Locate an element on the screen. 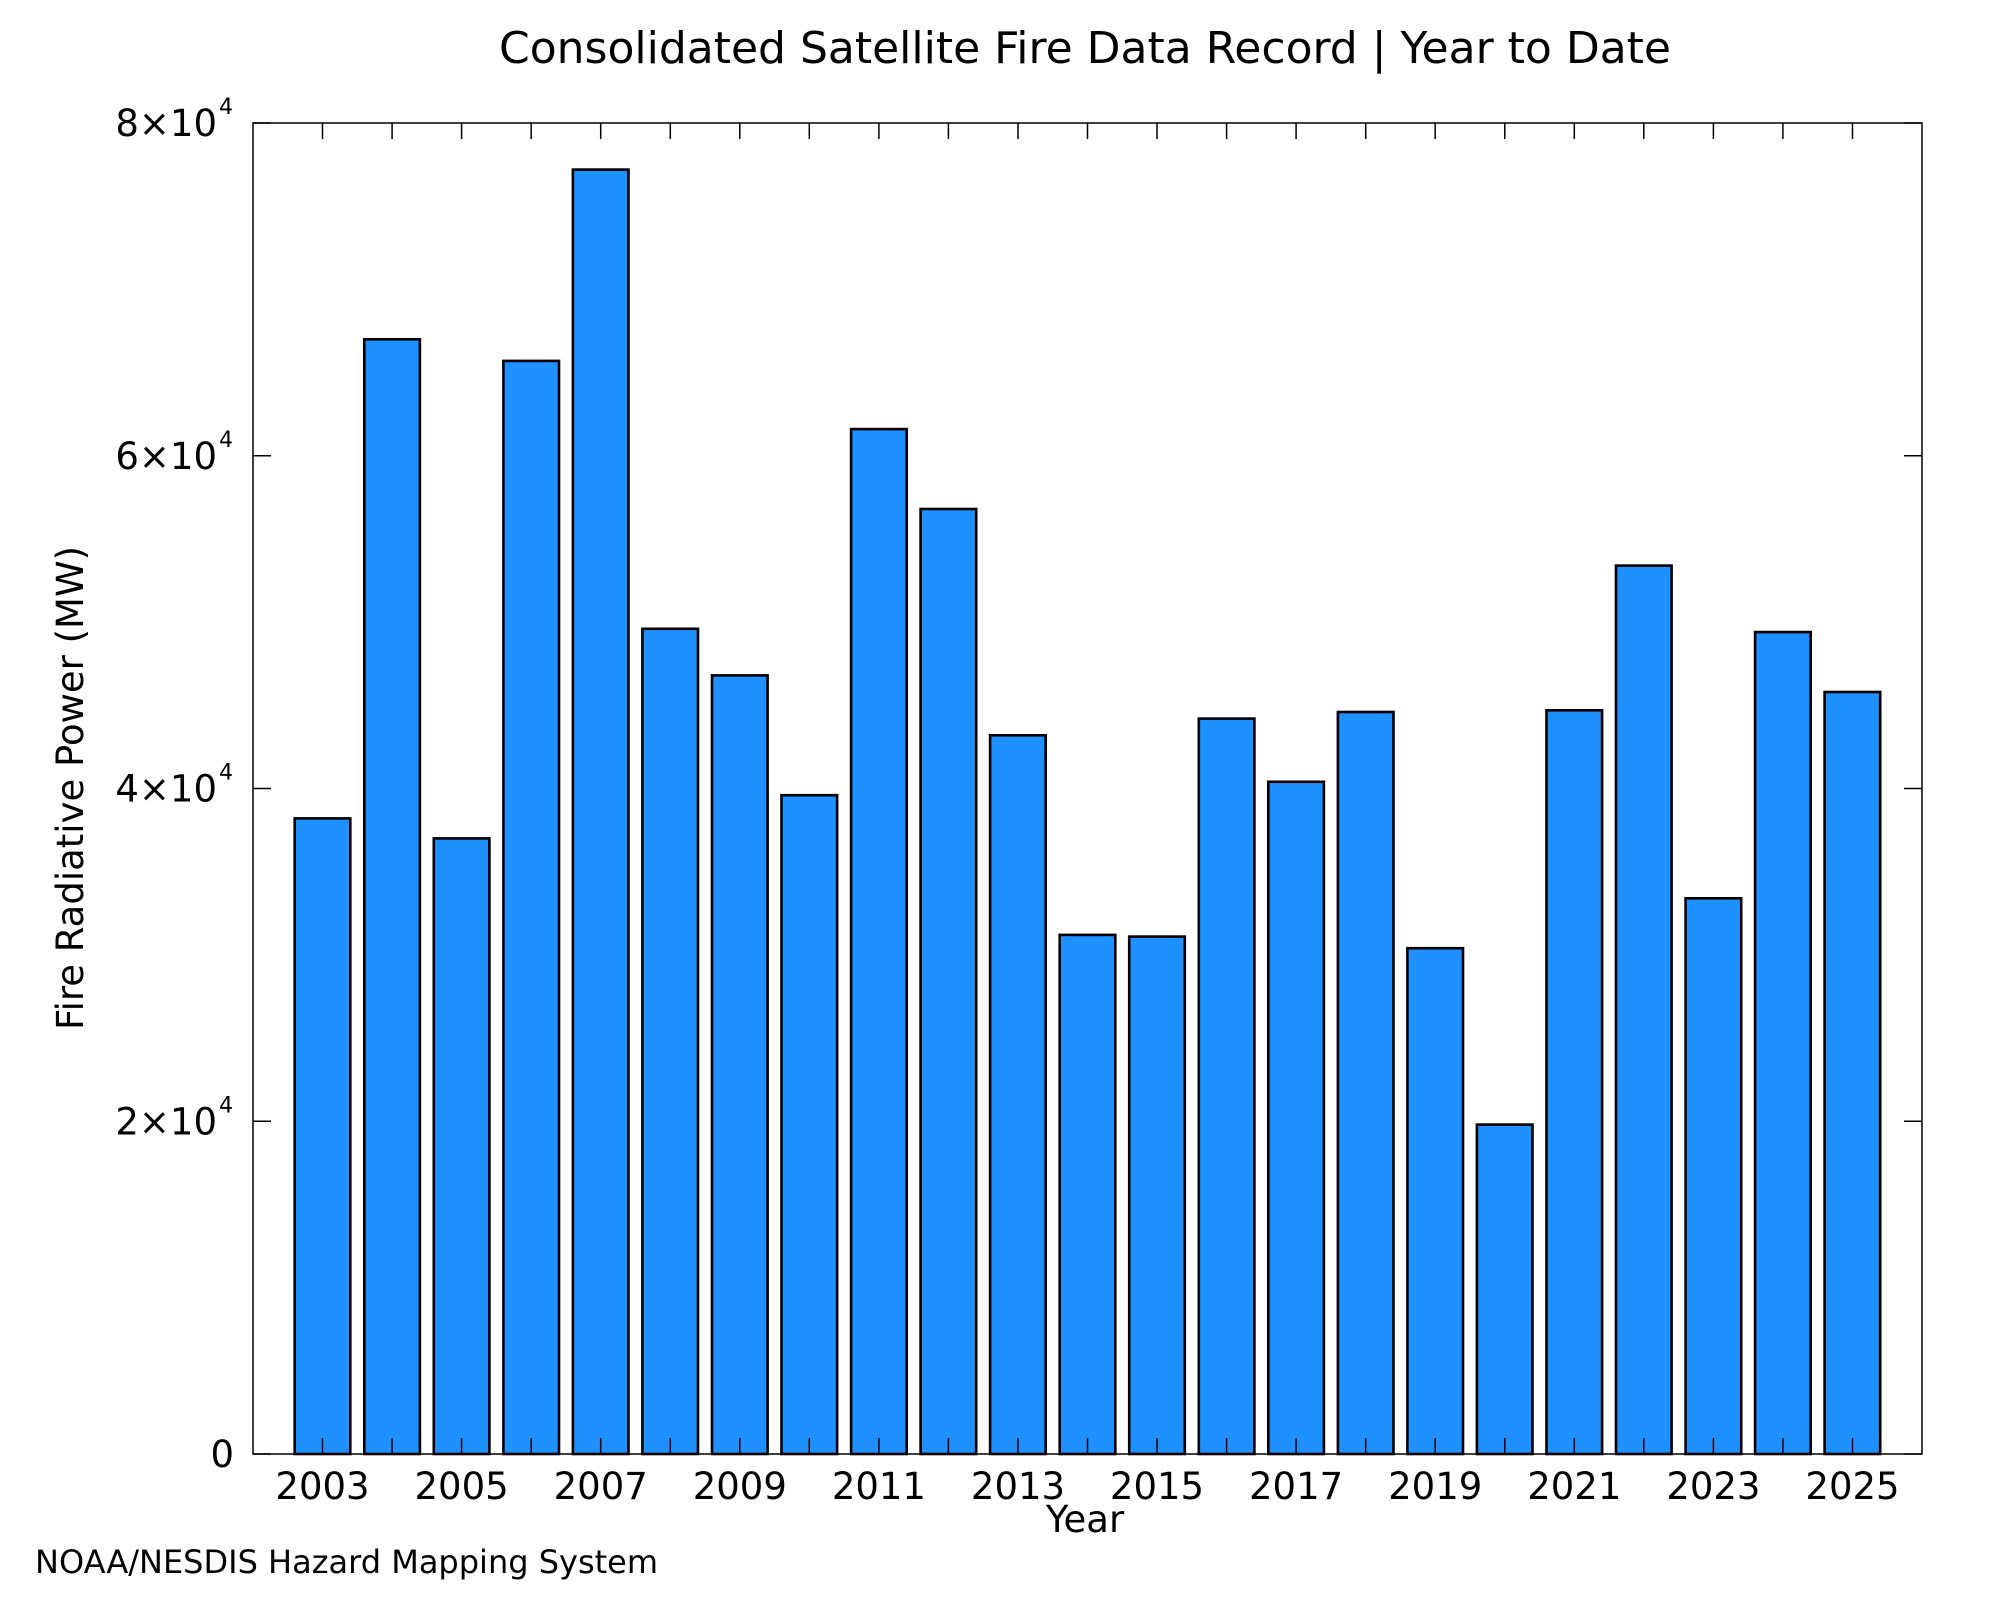 This screenshot has height=1604, width=2000. source-credit: NOAA/NESDIS Hazard Mapping System is located at coordinates (346, 1562).